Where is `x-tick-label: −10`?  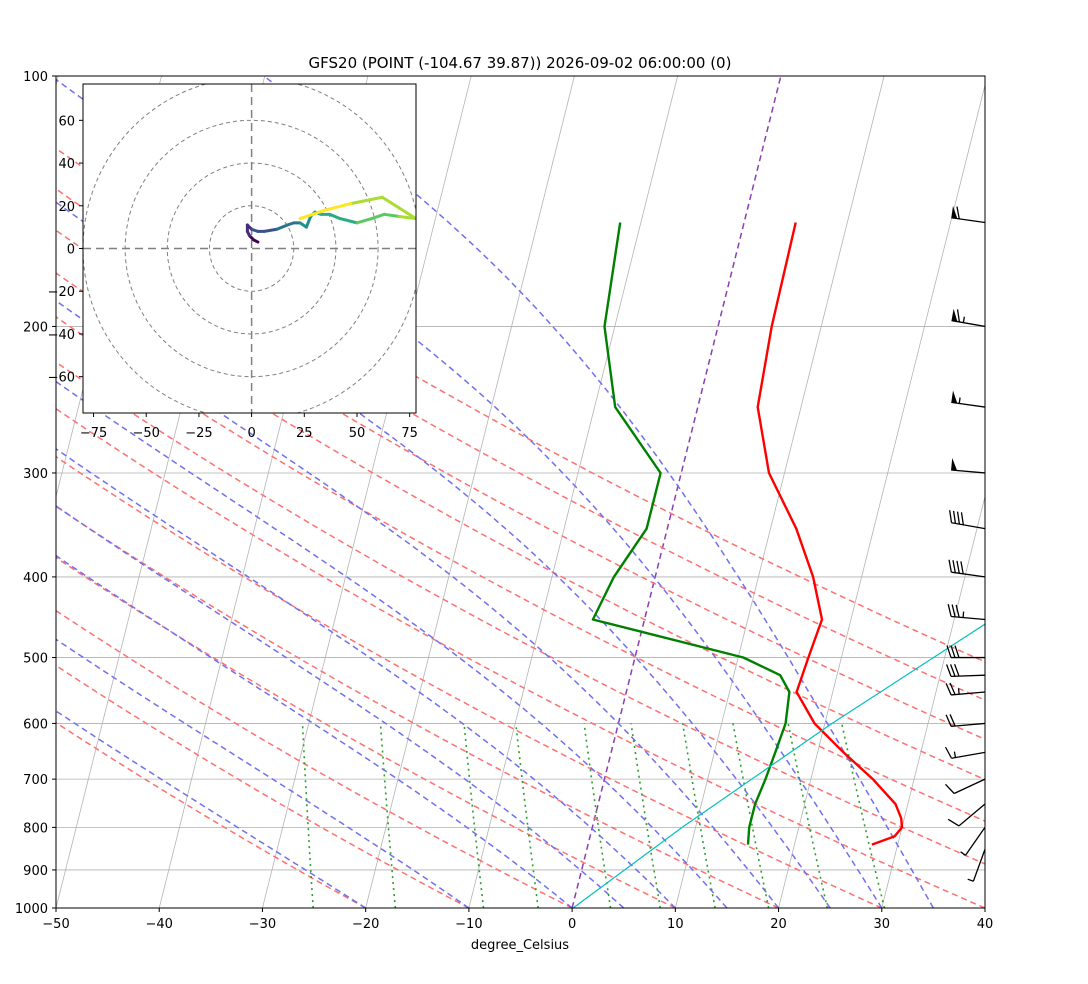 x-tick-label: −10 is located at coordinates (468, 924).